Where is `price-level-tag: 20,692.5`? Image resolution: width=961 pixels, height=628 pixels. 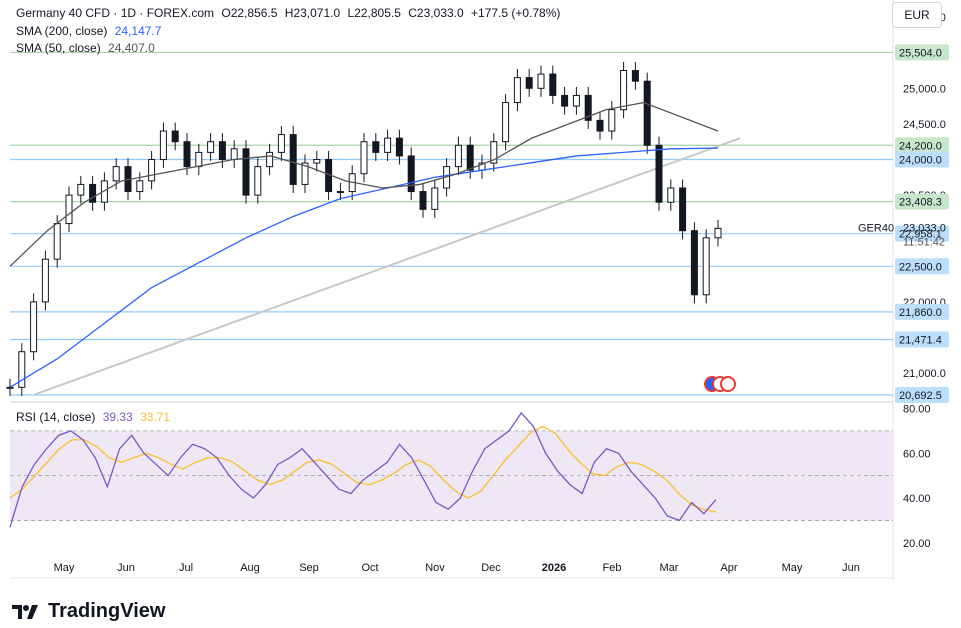
price-level-tag: 20,692.5 is located at coordinates (922, 394).